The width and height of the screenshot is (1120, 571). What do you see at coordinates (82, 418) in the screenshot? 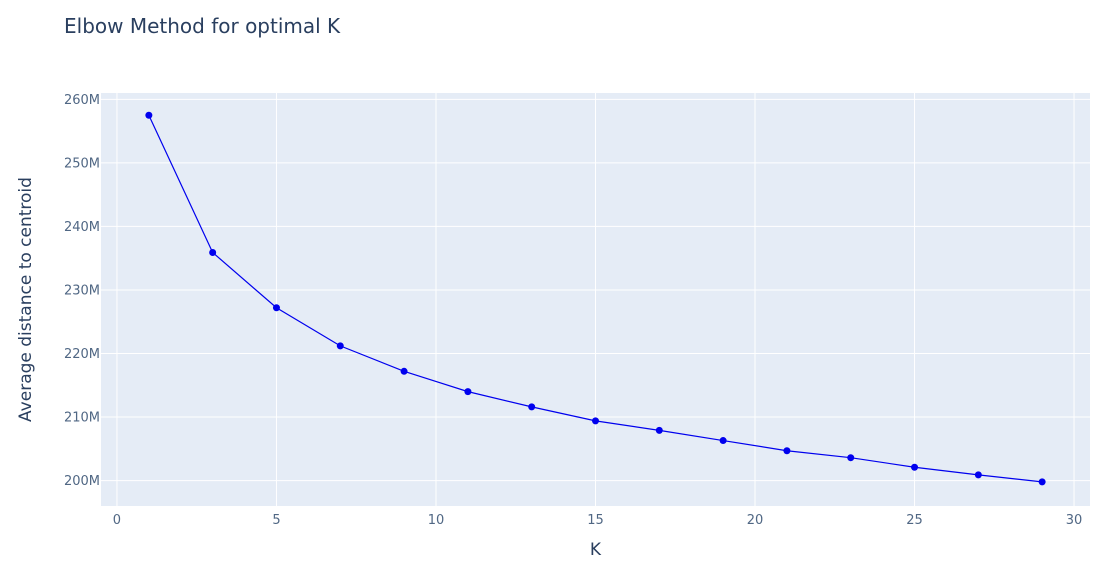
I see `y-tick-label: 210M` at bounding box center [82, 418].